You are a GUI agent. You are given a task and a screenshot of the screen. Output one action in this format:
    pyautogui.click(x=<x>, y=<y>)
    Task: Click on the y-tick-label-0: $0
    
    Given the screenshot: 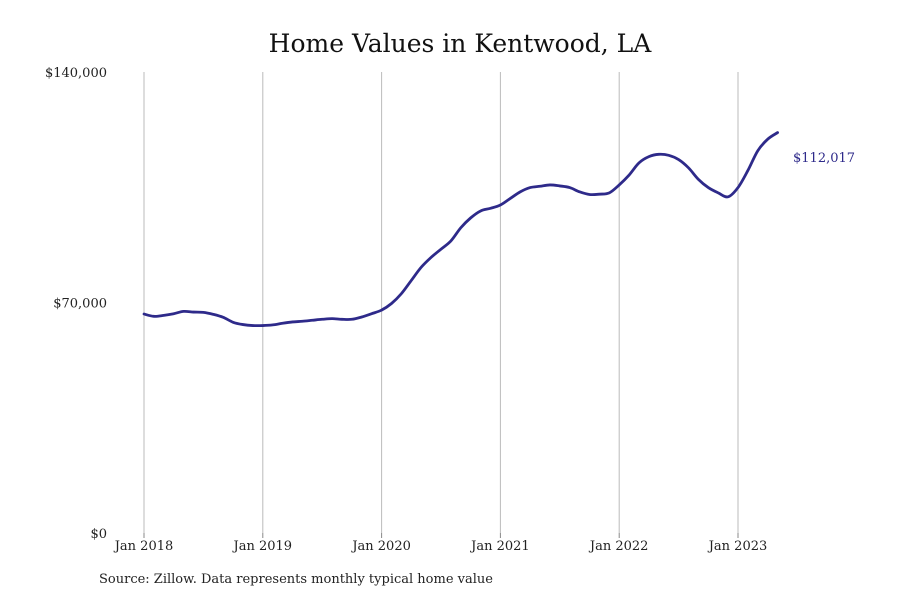 What is the action you would take?
    pyautogui.click(x=98, y=534)
    